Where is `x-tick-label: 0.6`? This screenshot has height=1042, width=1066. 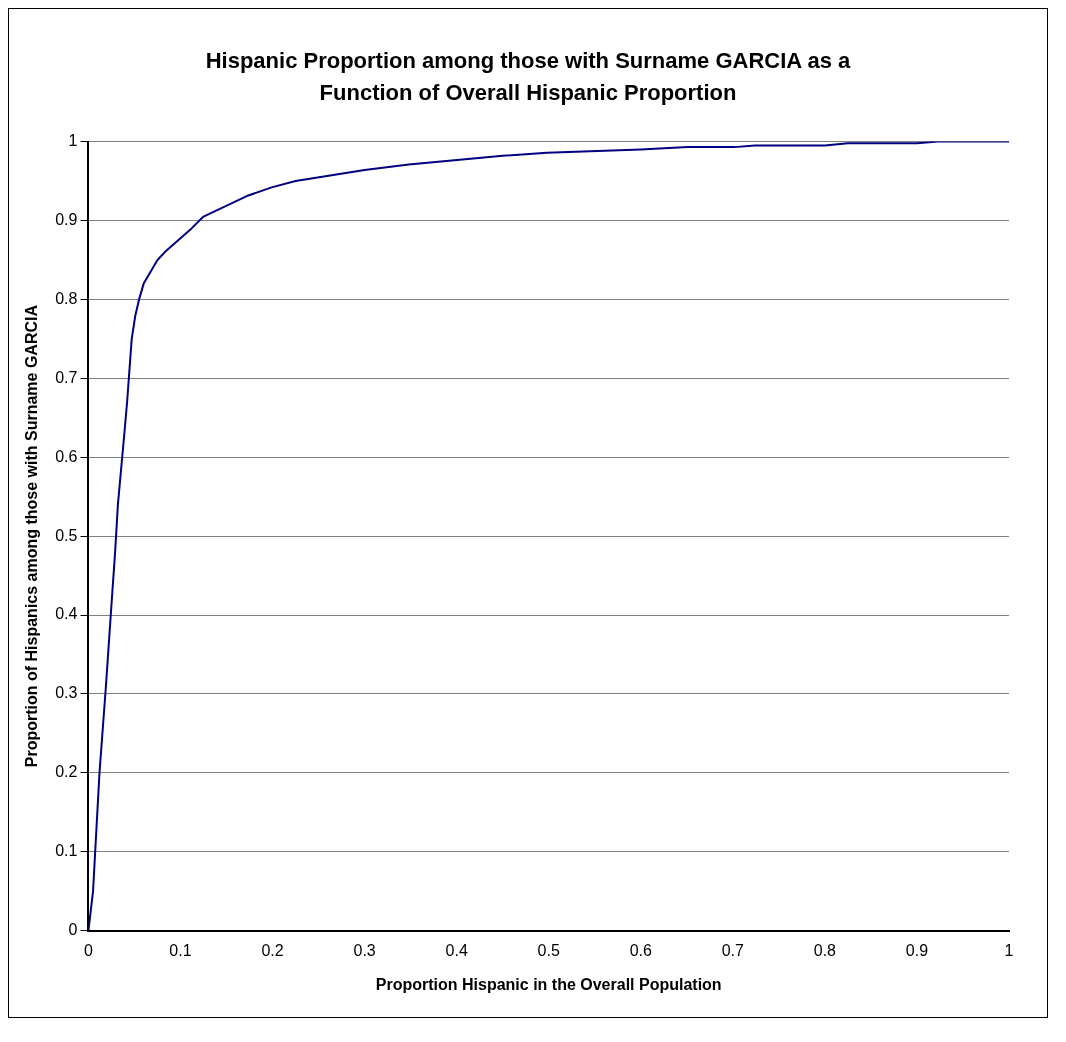
x-tick-label: 0.6 is located at coordinates (640, 950).